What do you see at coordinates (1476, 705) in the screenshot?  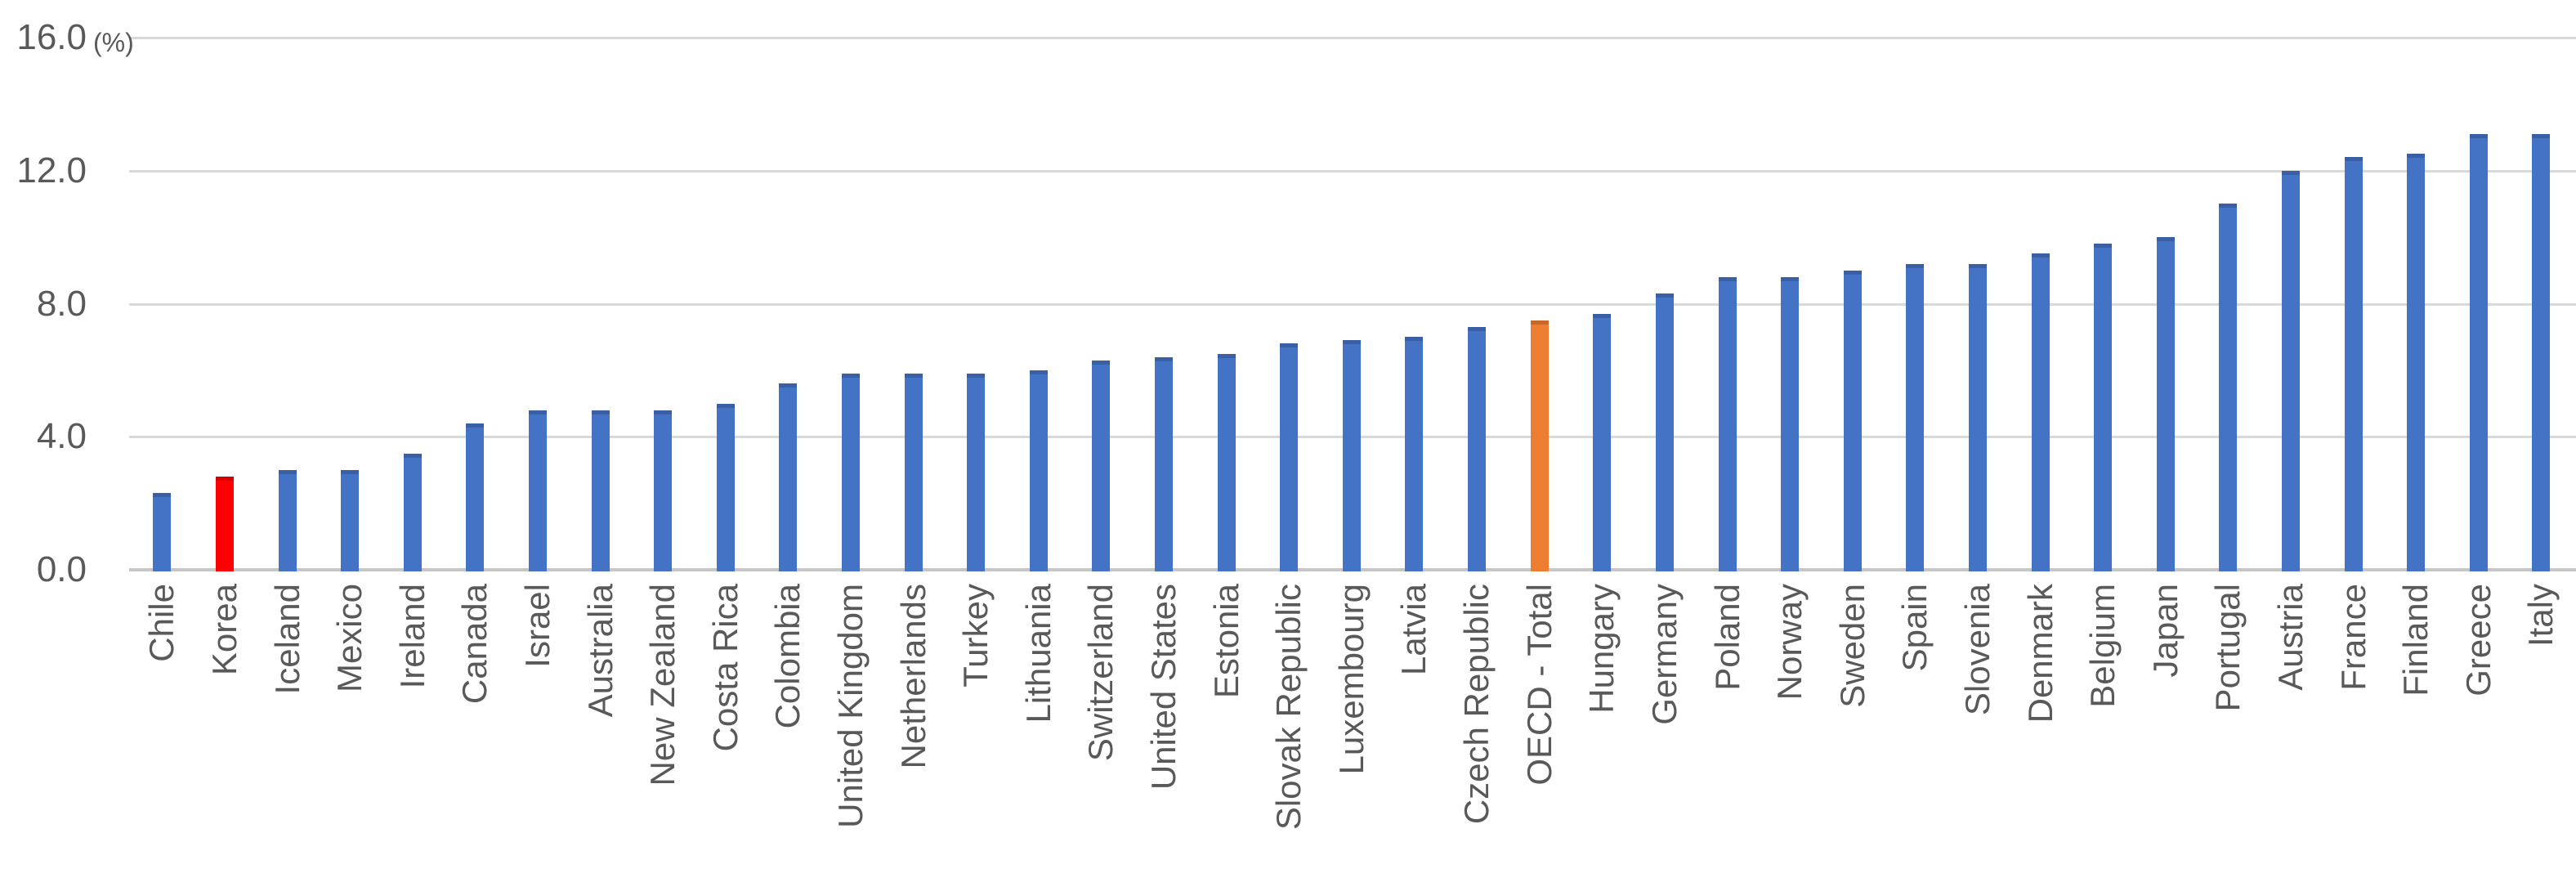 I see `x-axis-label-czech-republic: Czech Republic` at bounding box center [1476, 705].